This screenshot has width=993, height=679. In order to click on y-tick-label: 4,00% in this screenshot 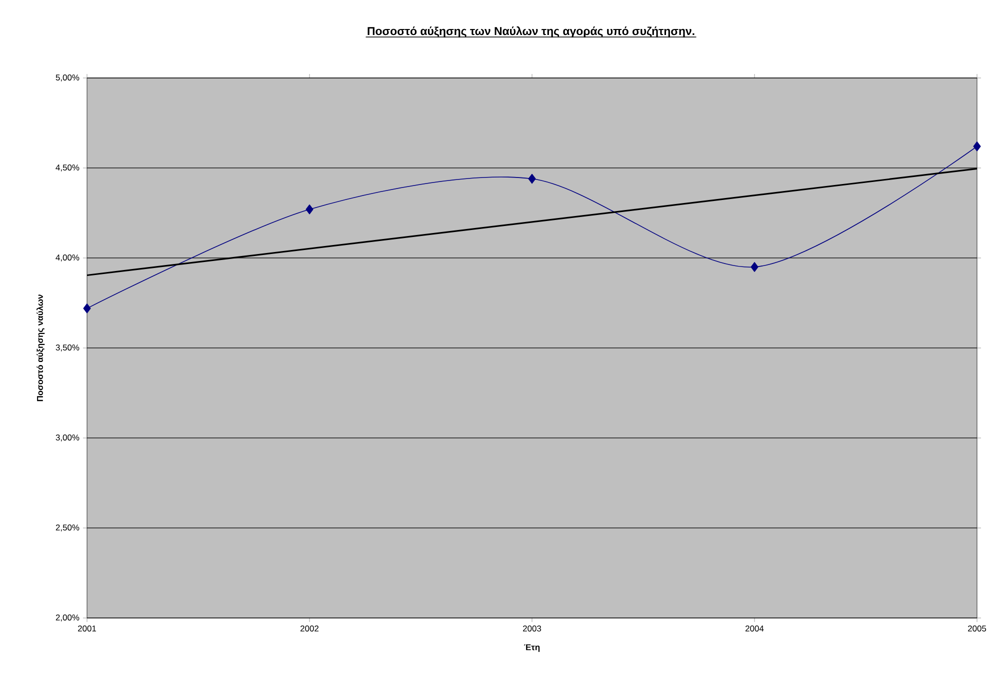, I will do `click(68, 258)`.